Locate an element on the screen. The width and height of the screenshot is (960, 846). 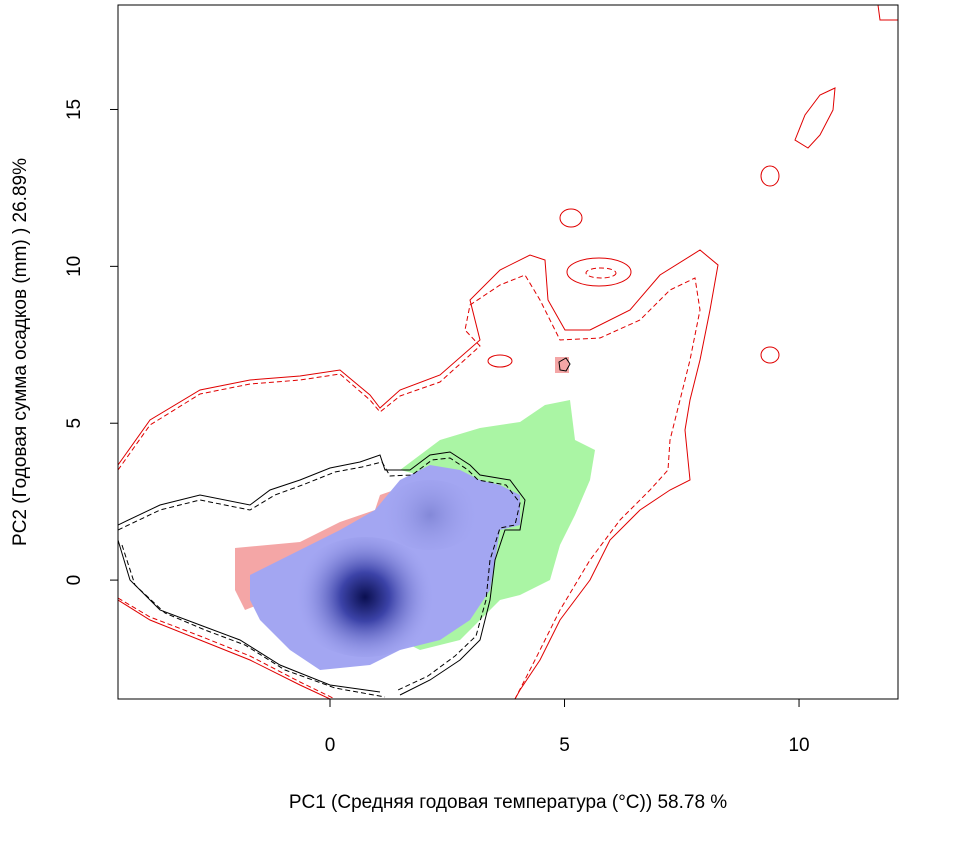
y-axis-label: PC2 (Годовая сумма осадков (mm) ) 26.89% is located at coordinates (20, 352).